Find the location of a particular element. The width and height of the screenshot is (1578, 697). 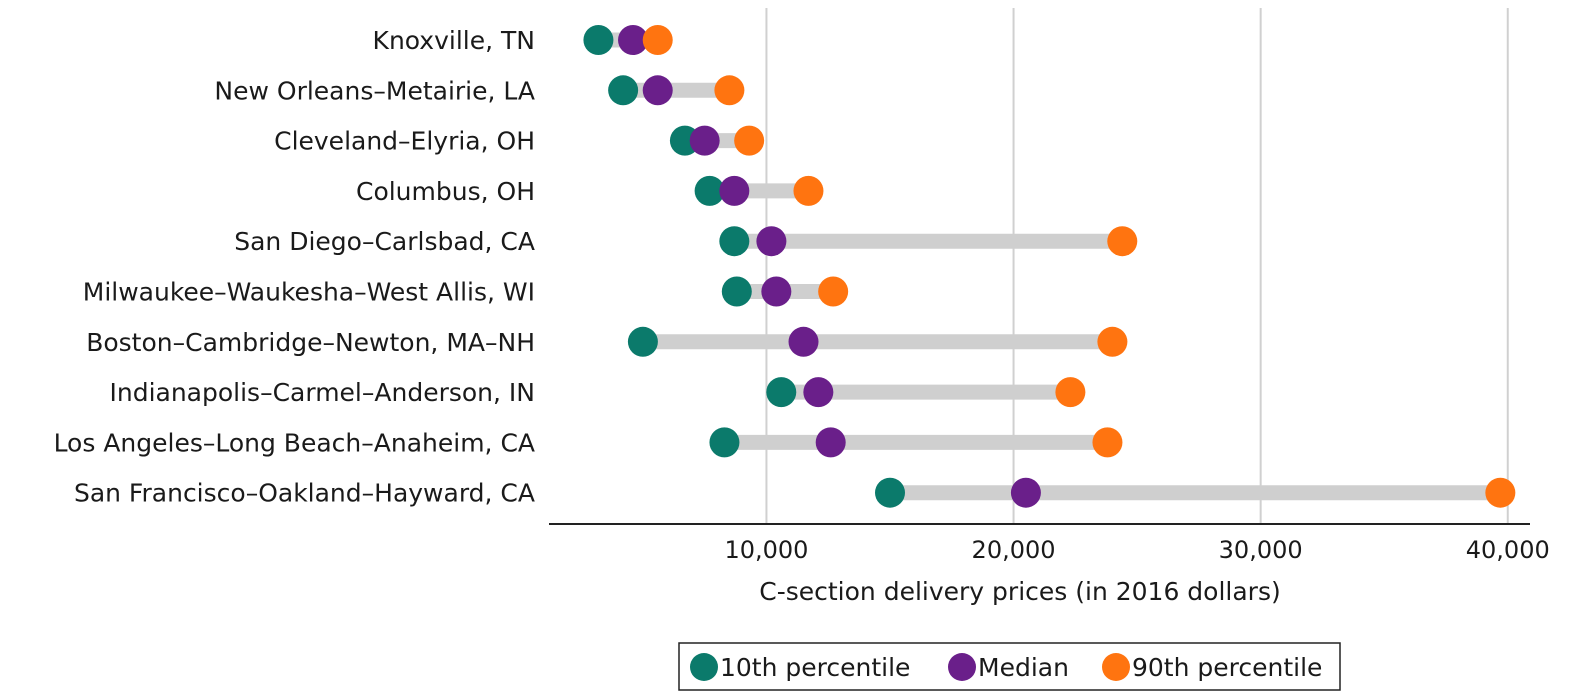

category-label: Columbus, OH is located at coordinates (445, 191).